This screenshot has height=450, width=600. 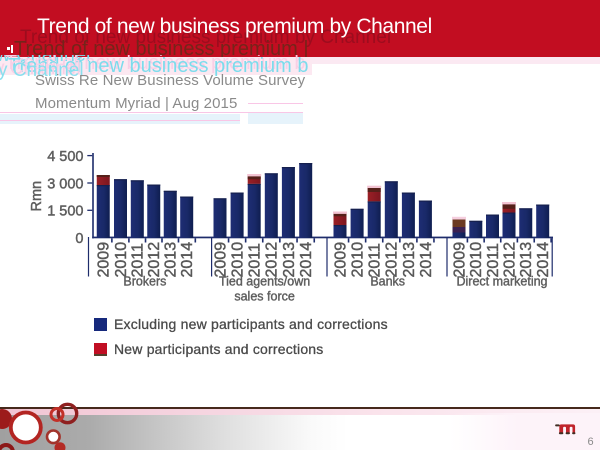 I want to click on svg-text: 3 000, so click(x=65, y=184).